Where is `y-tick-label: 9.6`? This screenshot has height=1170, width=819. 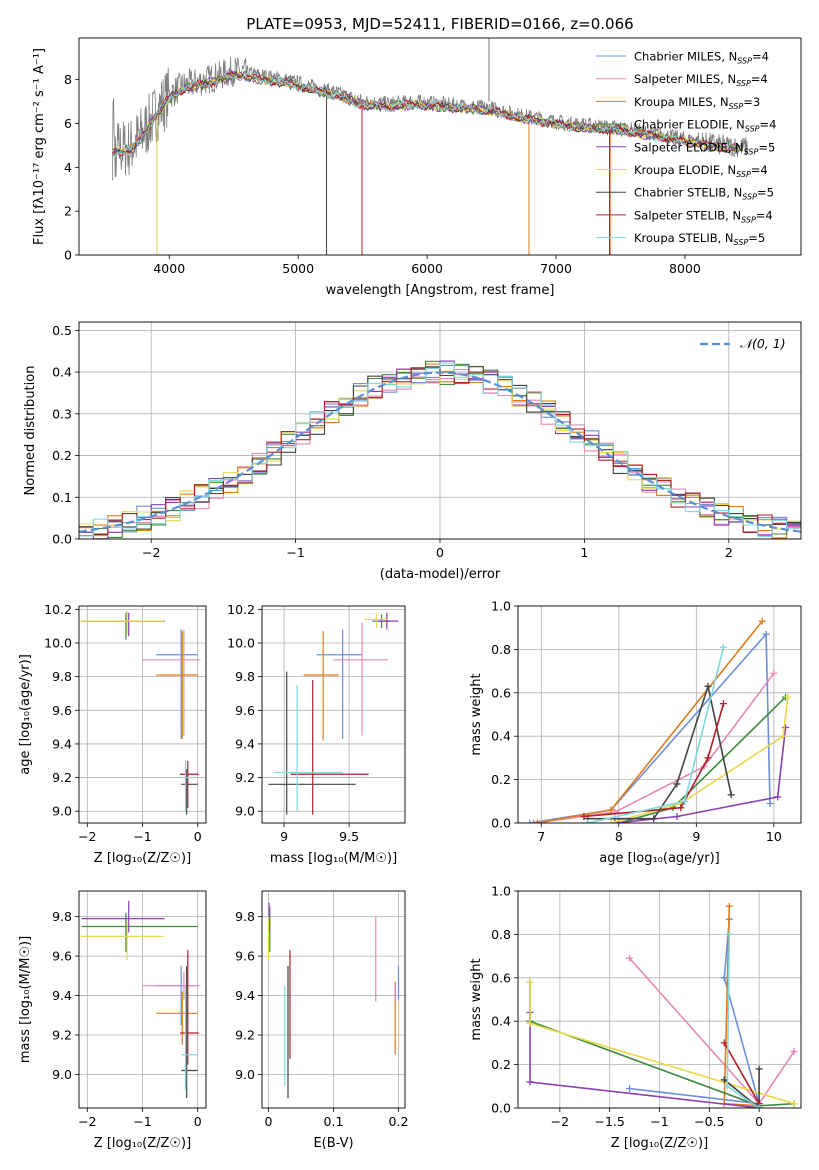
y-tick-label: 9.6 is located at coordinates (245, 710).